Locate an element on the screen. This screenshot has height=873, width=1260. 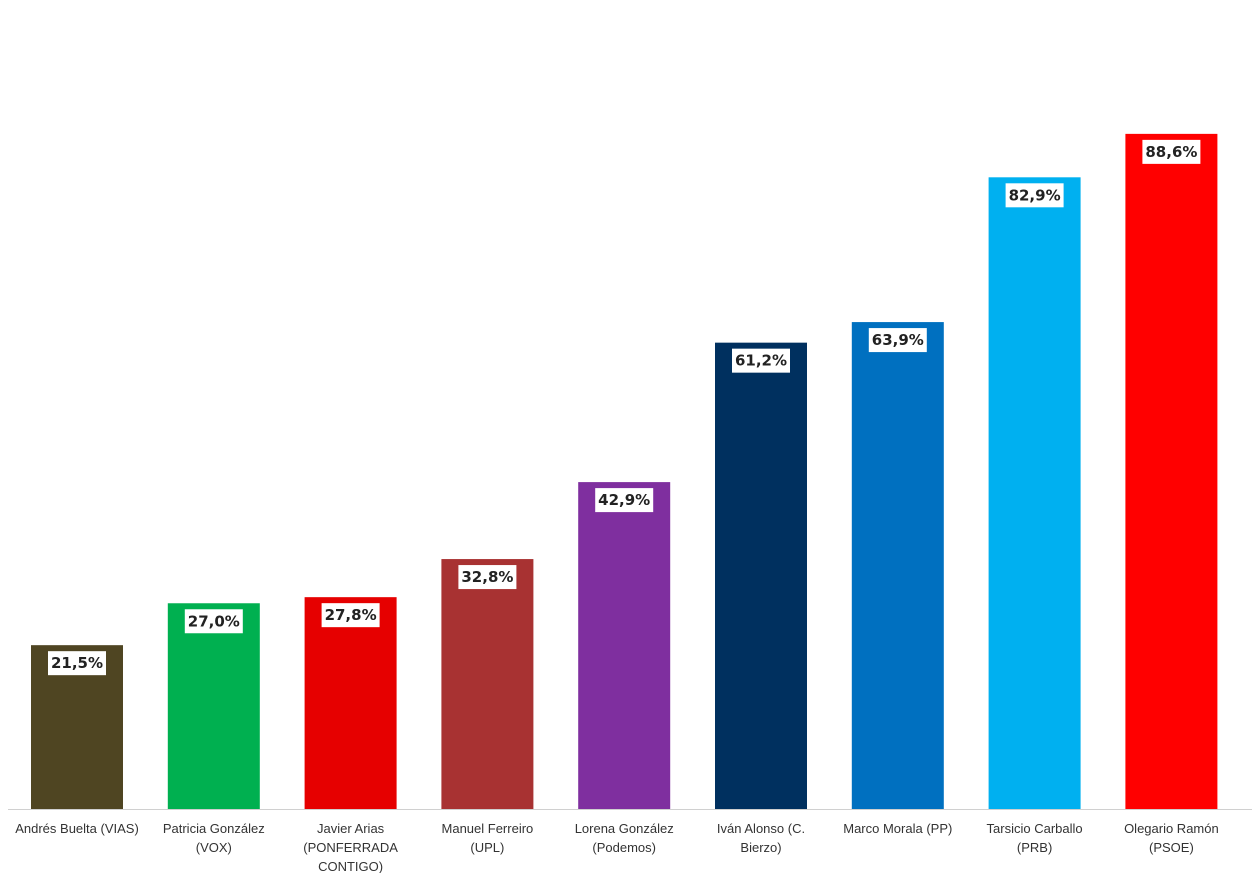
data-label-8: 82,9% is located at coordinates (1034, 195).